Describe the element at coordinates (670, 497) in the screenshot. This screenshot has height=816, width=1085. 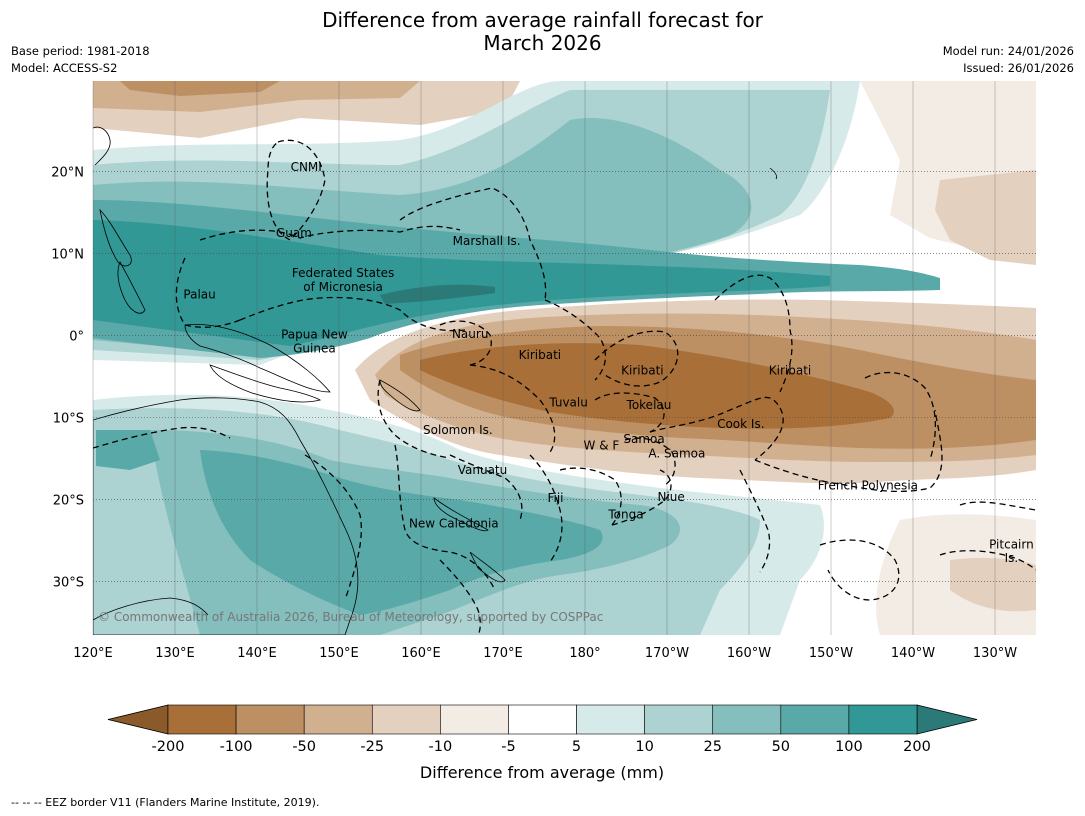
I see `region-label: Niue` at that location.